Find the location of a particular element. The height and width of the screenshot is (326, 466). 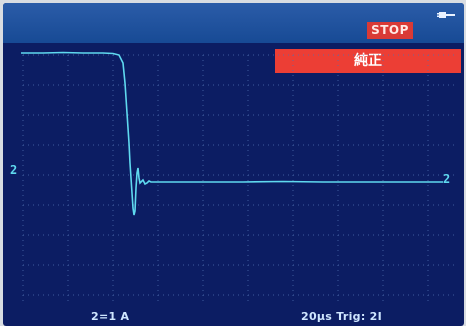

timebase-trigger-label: 20µs Trig: 2Ⅰ is located at coordinates (342, 316).